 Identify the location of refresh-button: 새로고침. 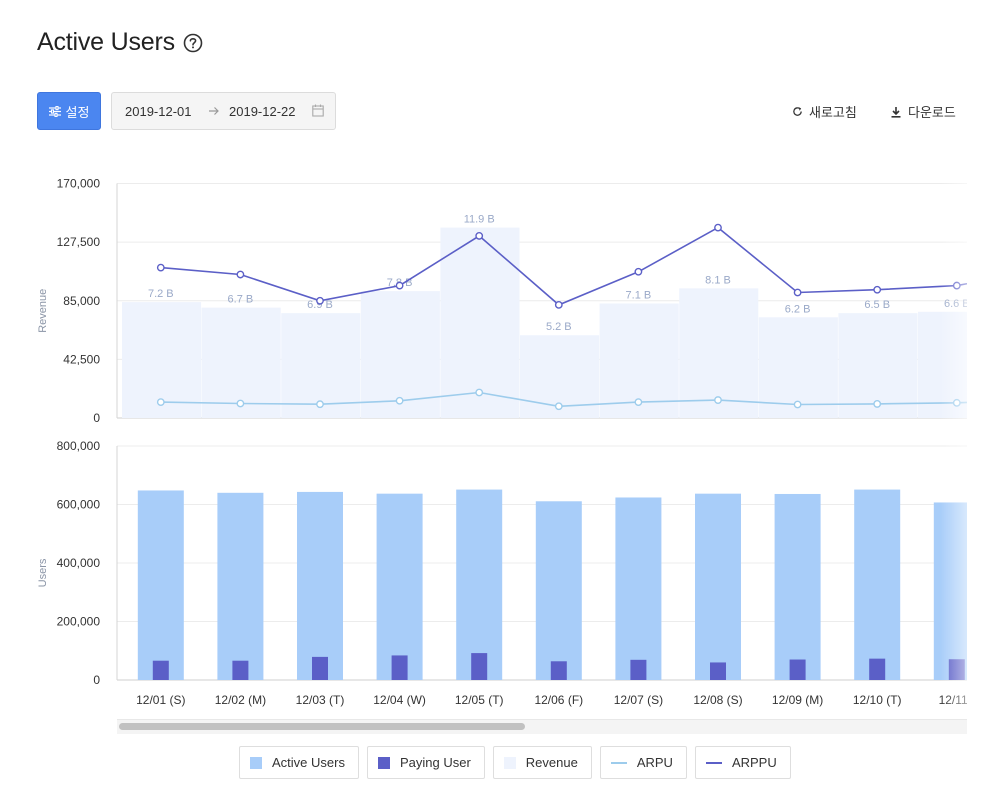
(824, 111).